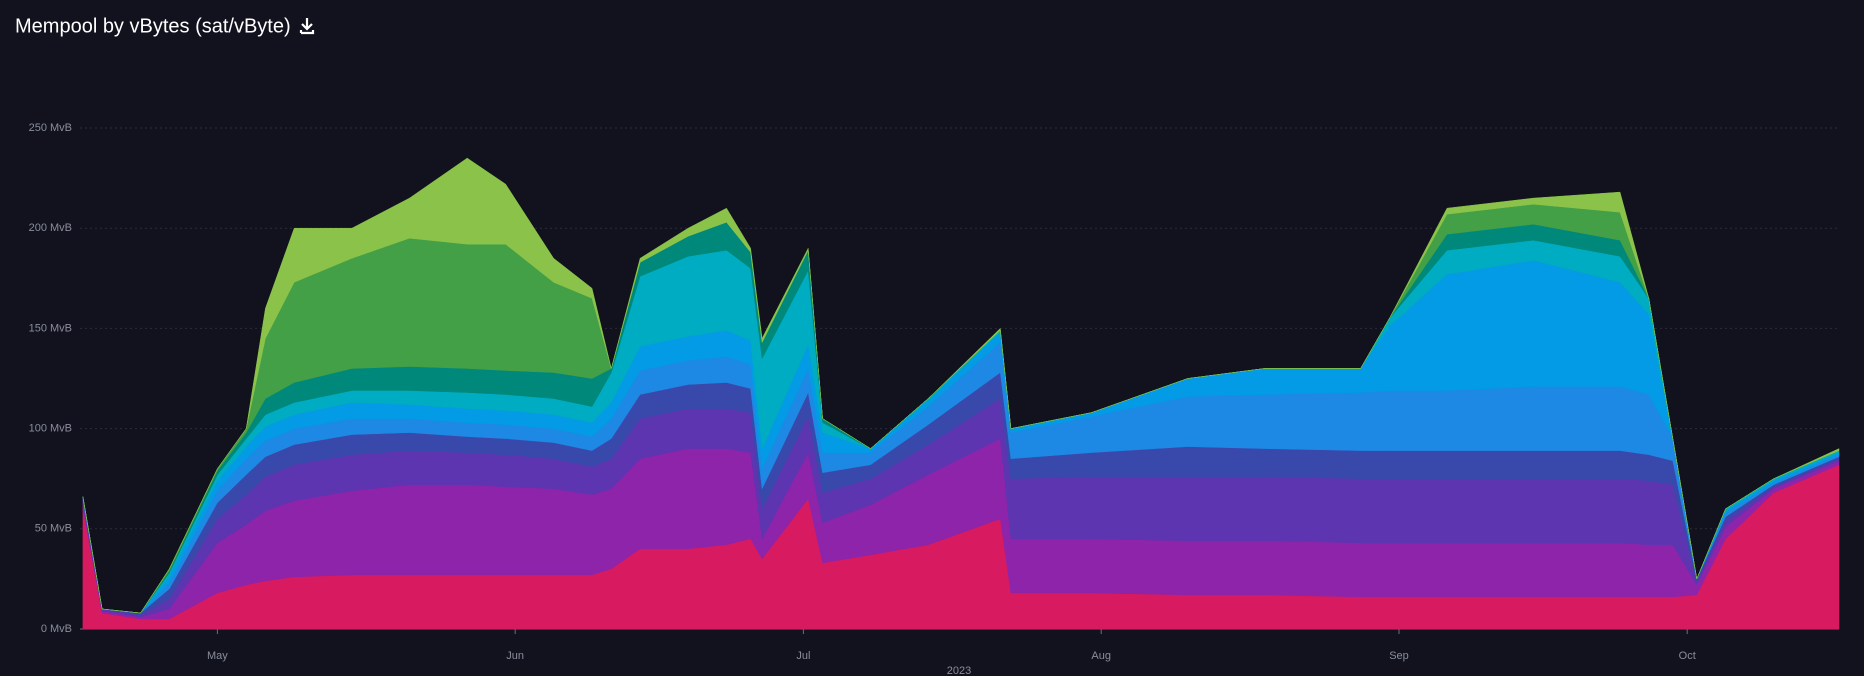 The height and width of the screenshot is (676, 1864). Describe the element at coordinates (1399, 656) in the screenshot. I see `x-tick-label: Sep` at that location.